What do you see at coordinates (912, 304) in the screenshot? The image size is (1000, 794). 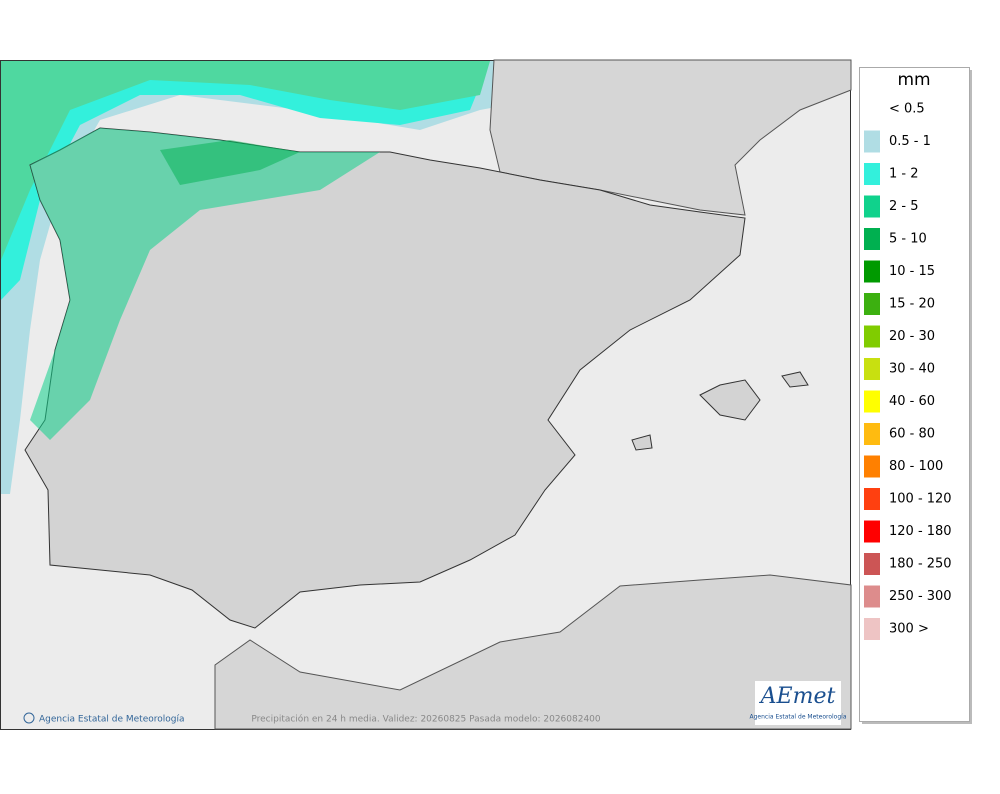 I see `legend-label: 15 - 20` at bounding box center [912, 304].